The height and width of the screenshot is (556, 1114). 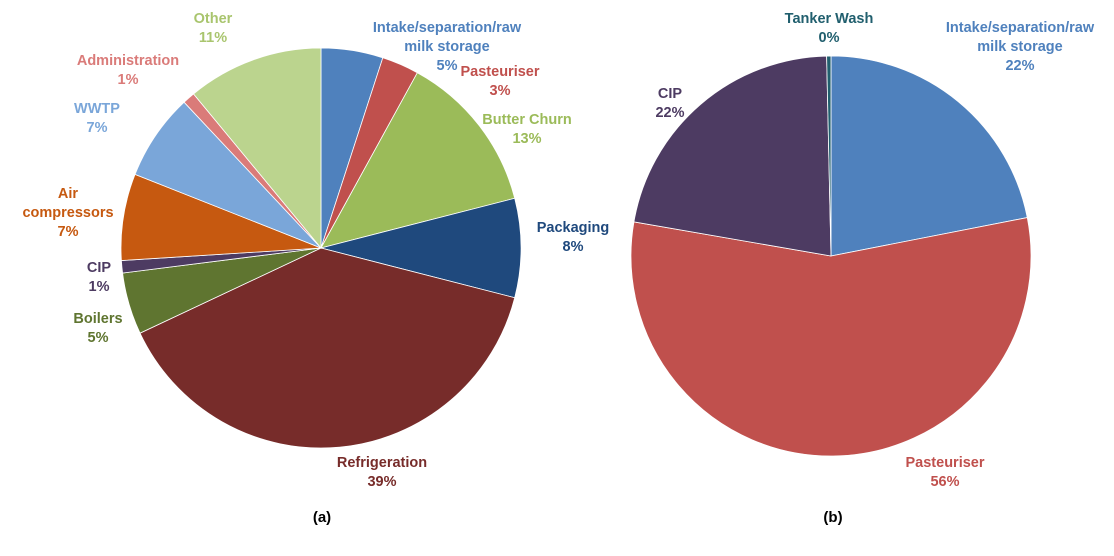 What do you see at coordinates (929, 156) in the screenshot?
I see `chart-b-slice-intake-separation-raw-milk-storage` at bounding box center [929, 156].